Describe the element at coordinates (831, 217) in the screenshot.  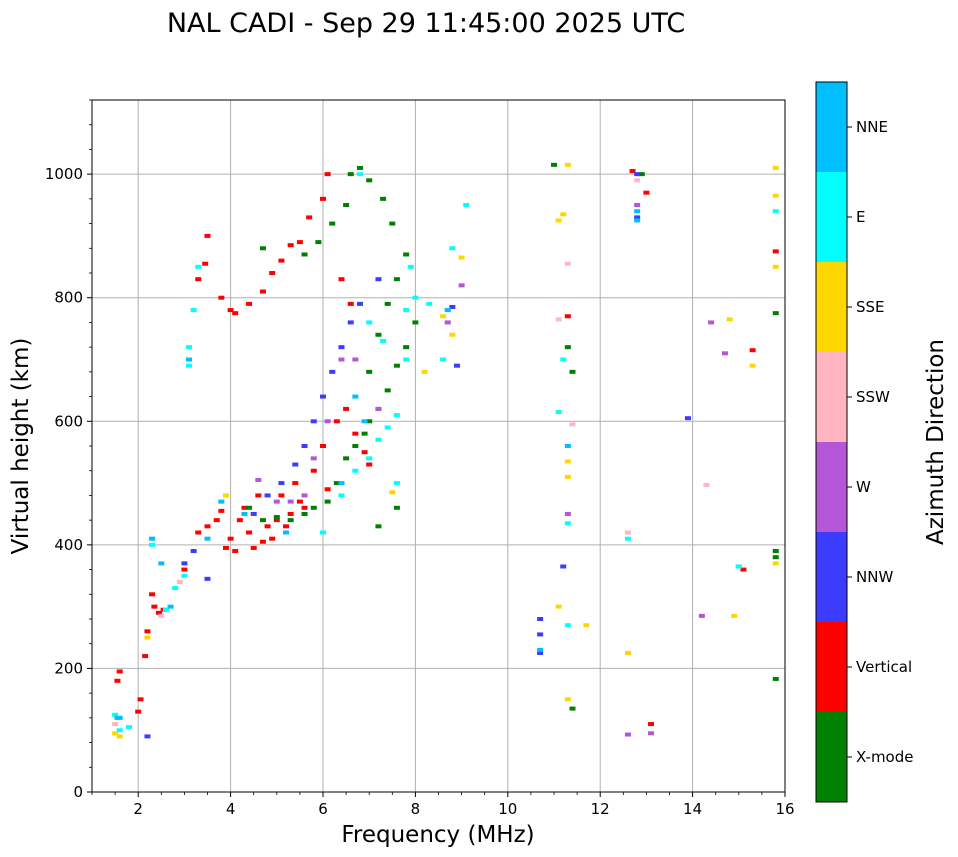
I see `colorbar-segment-e` at that location.